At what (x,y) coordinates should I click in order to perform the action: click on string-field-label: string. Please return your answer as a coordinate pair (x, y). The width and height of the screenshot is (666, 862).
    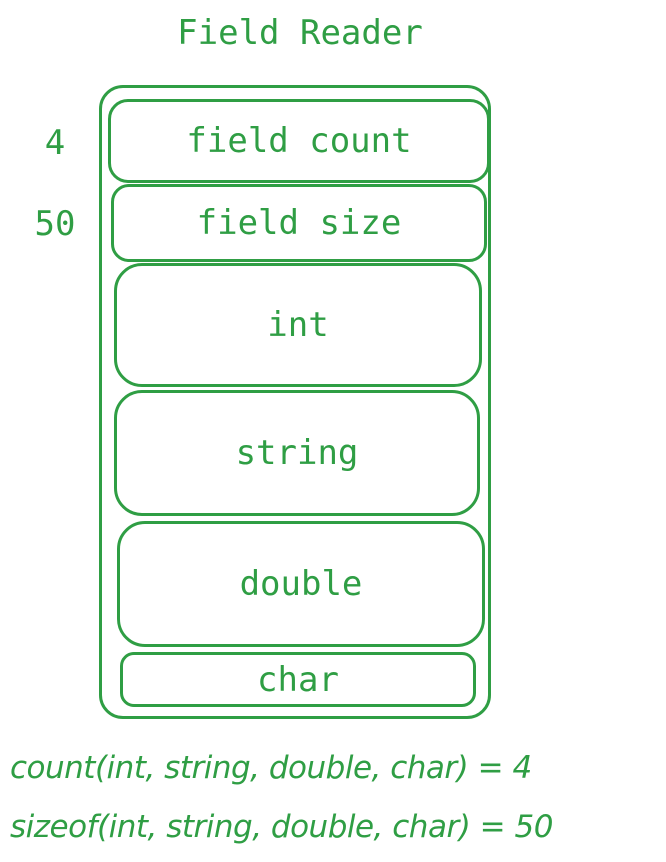
    Looking at the image, I should click on (297, 453).